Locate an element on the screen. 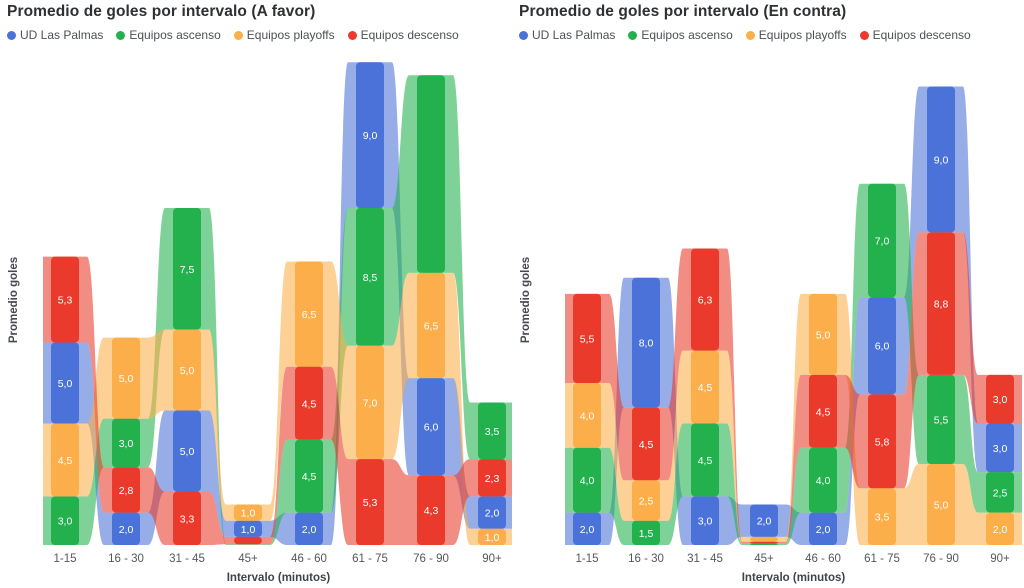 This screenshot has height=588, width=1024. x-tick-label: 90+ is located at coordinates (1000, 559).